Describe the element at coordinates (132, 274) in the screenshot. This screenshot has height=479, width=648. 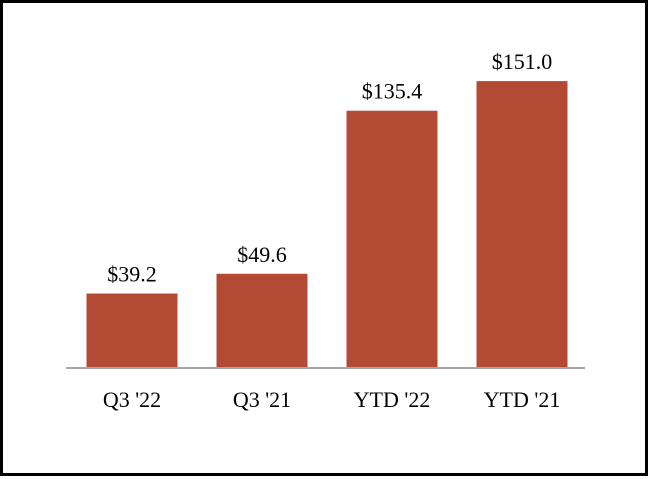
I see `value-label-1: $39.2` at that location.